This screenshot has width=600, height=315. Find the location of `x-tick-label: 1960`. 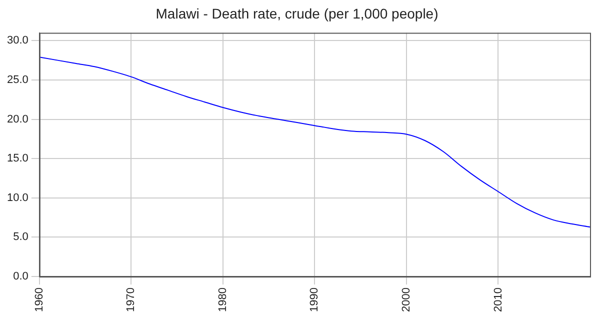

x-tick-label: 1960 is located at coordinates (39, 300).